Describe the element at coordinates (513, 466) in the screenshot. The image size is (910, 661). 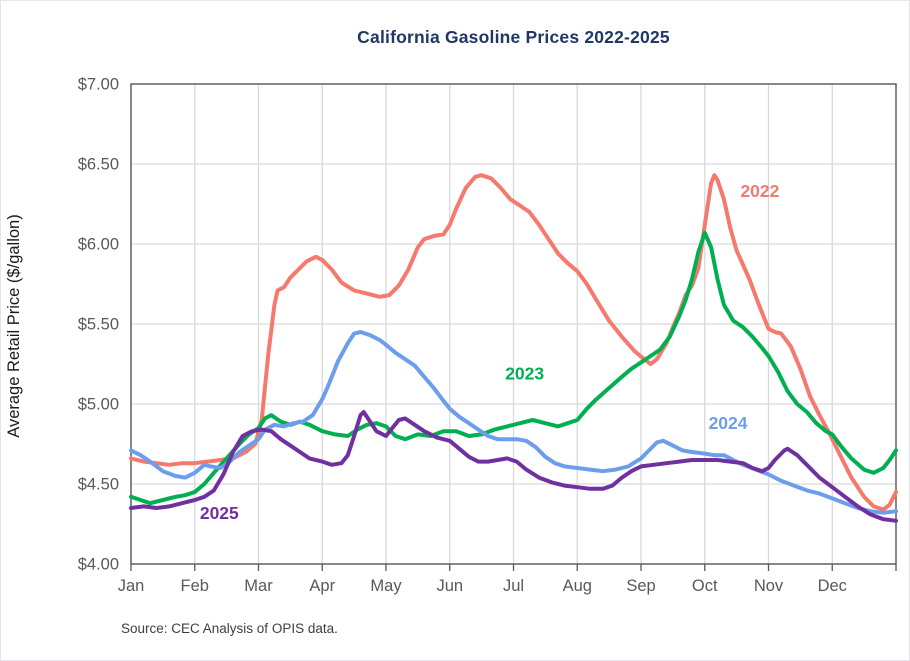
I see `series-line-2025` at that location.